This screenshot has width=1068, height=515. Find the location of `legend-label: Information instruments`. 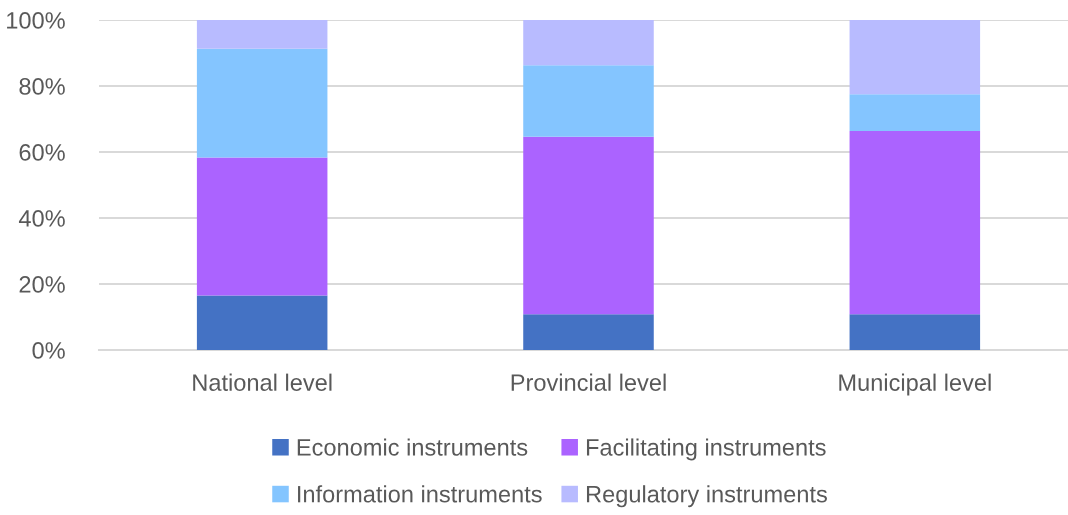

legend-label: Information instruments is located at coordinates (420, 494).